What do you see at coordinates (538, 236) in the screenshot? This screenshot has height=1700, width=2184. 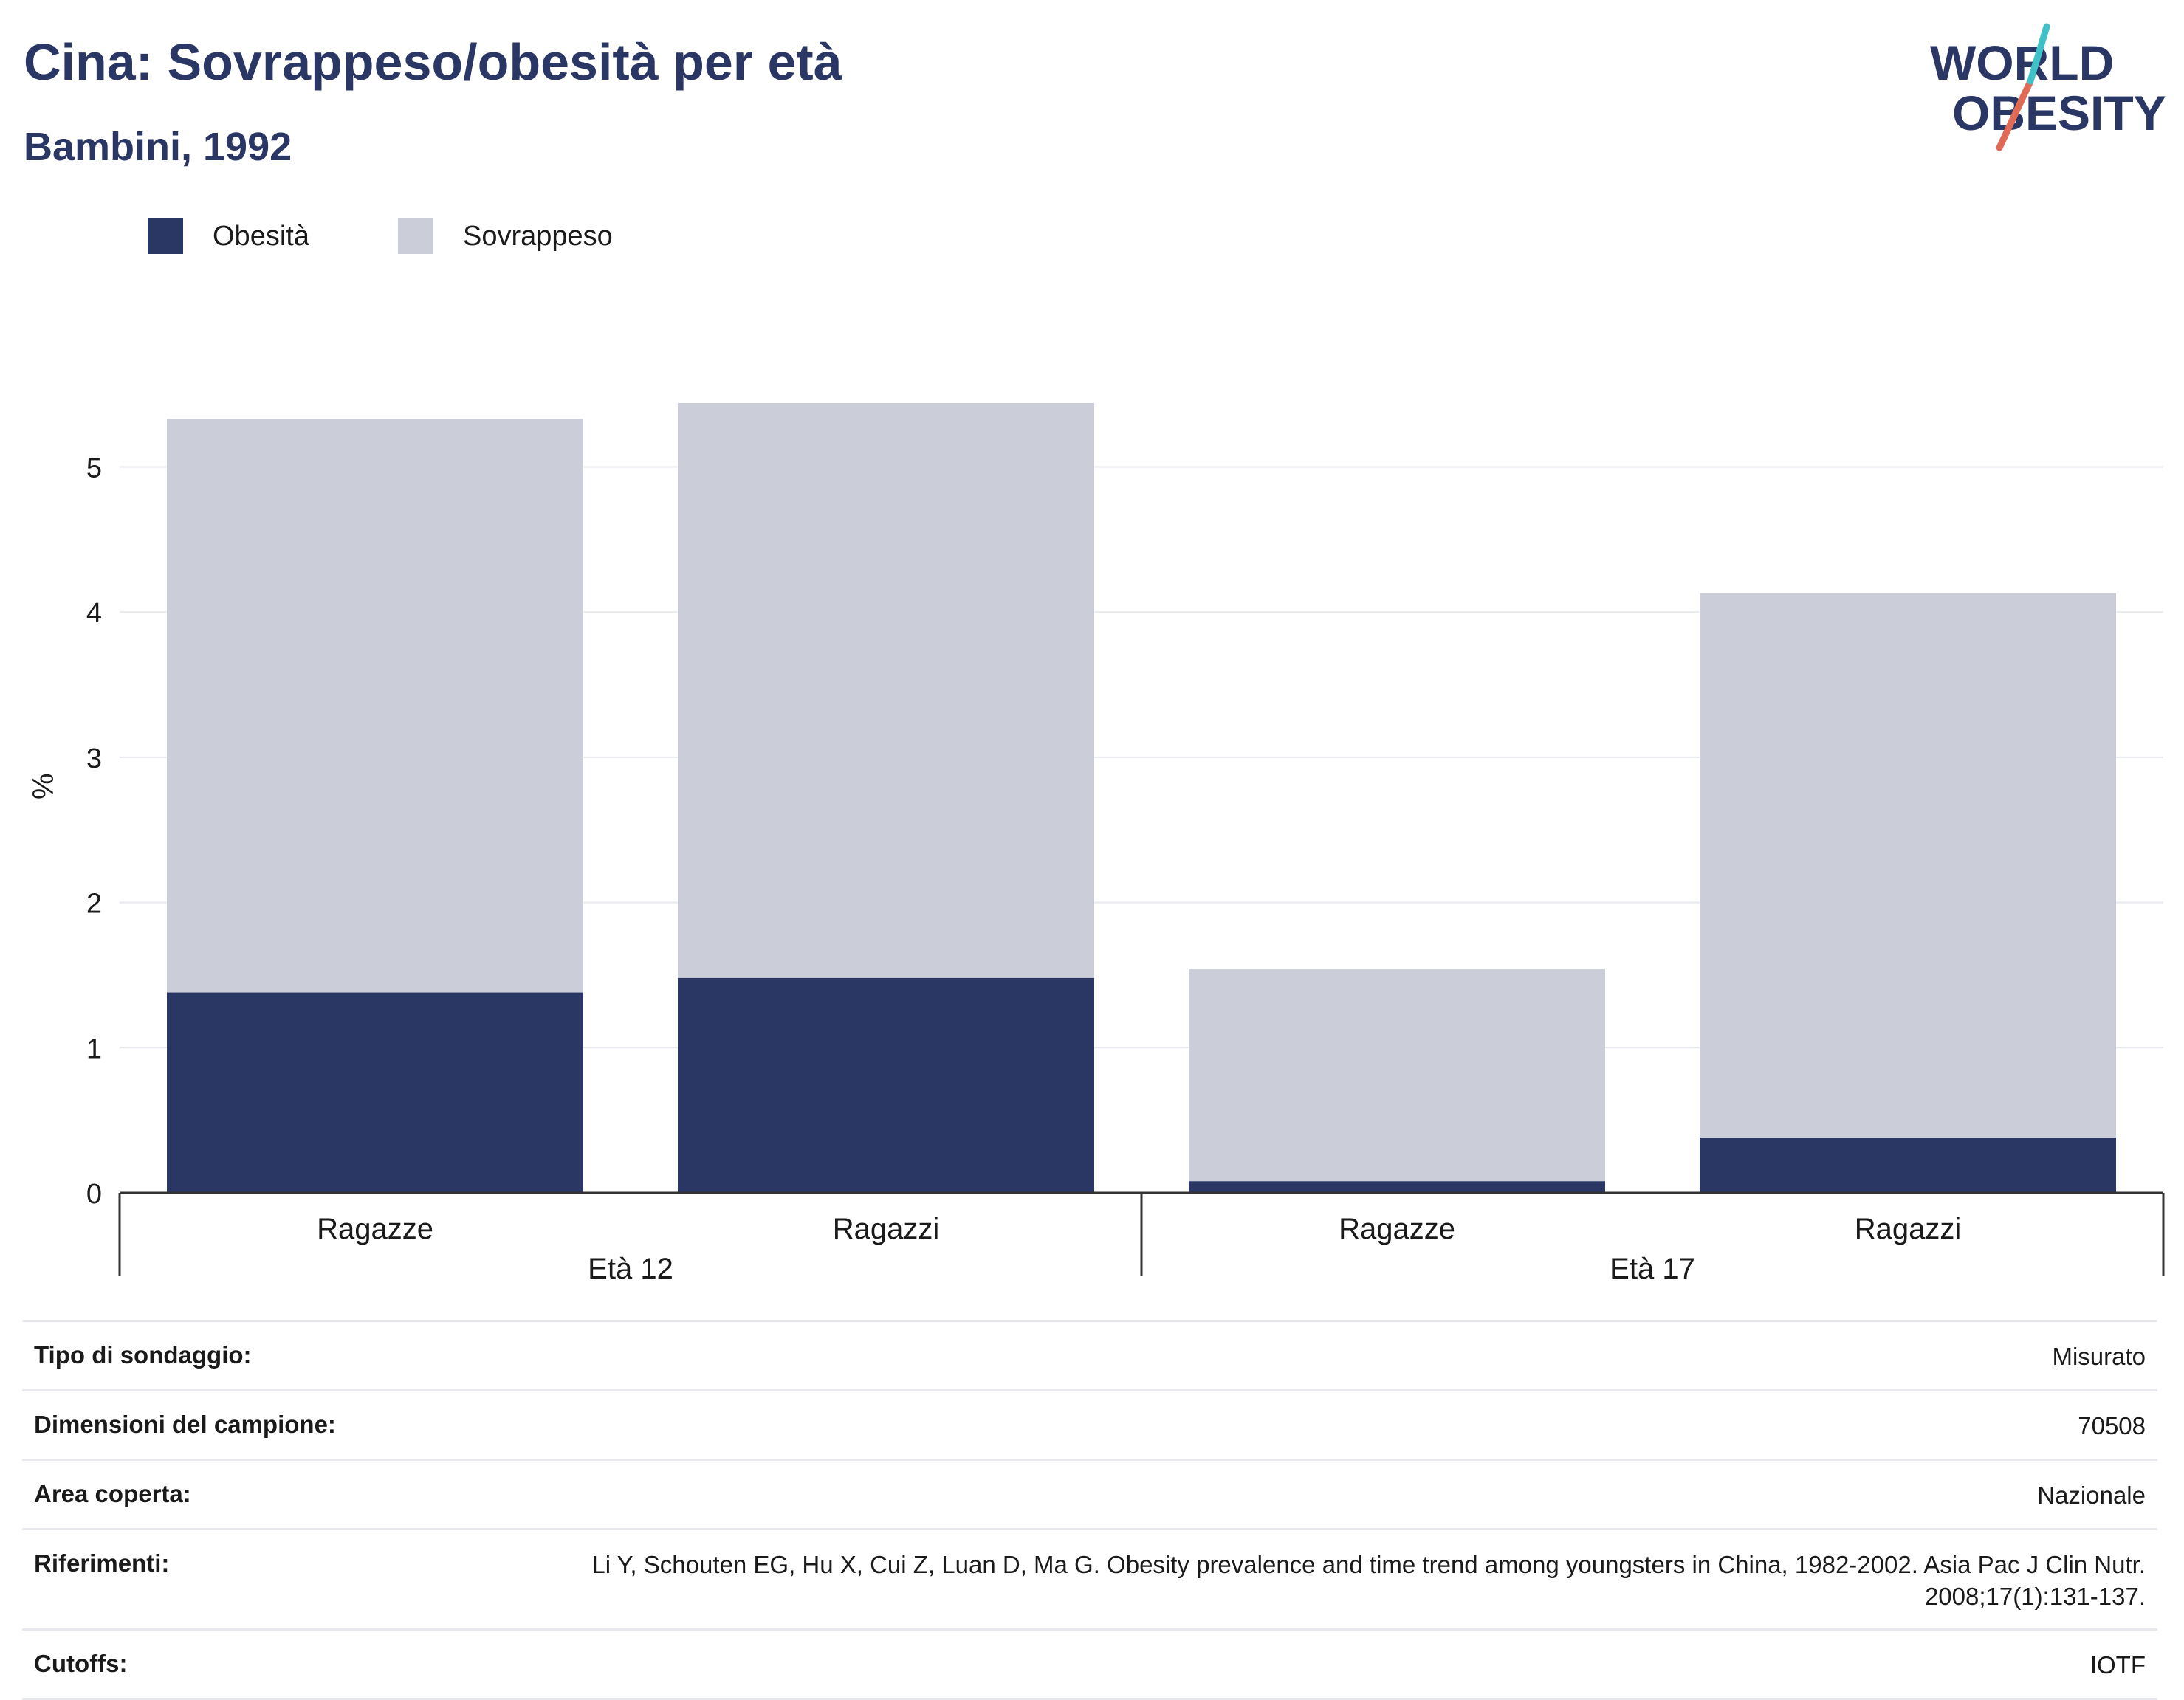 I see `legend-label-overweight: Sovrappeso` at bounding box center [538, 236].